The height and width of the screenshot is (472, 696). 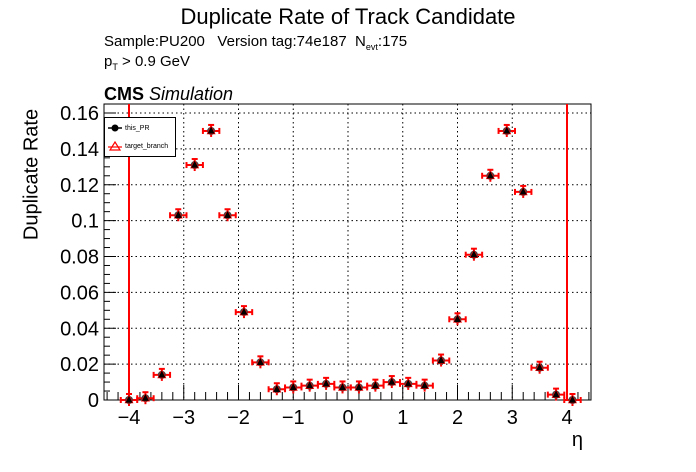 I want to click on x-tick-label: −2, so click(x=238, y=418).